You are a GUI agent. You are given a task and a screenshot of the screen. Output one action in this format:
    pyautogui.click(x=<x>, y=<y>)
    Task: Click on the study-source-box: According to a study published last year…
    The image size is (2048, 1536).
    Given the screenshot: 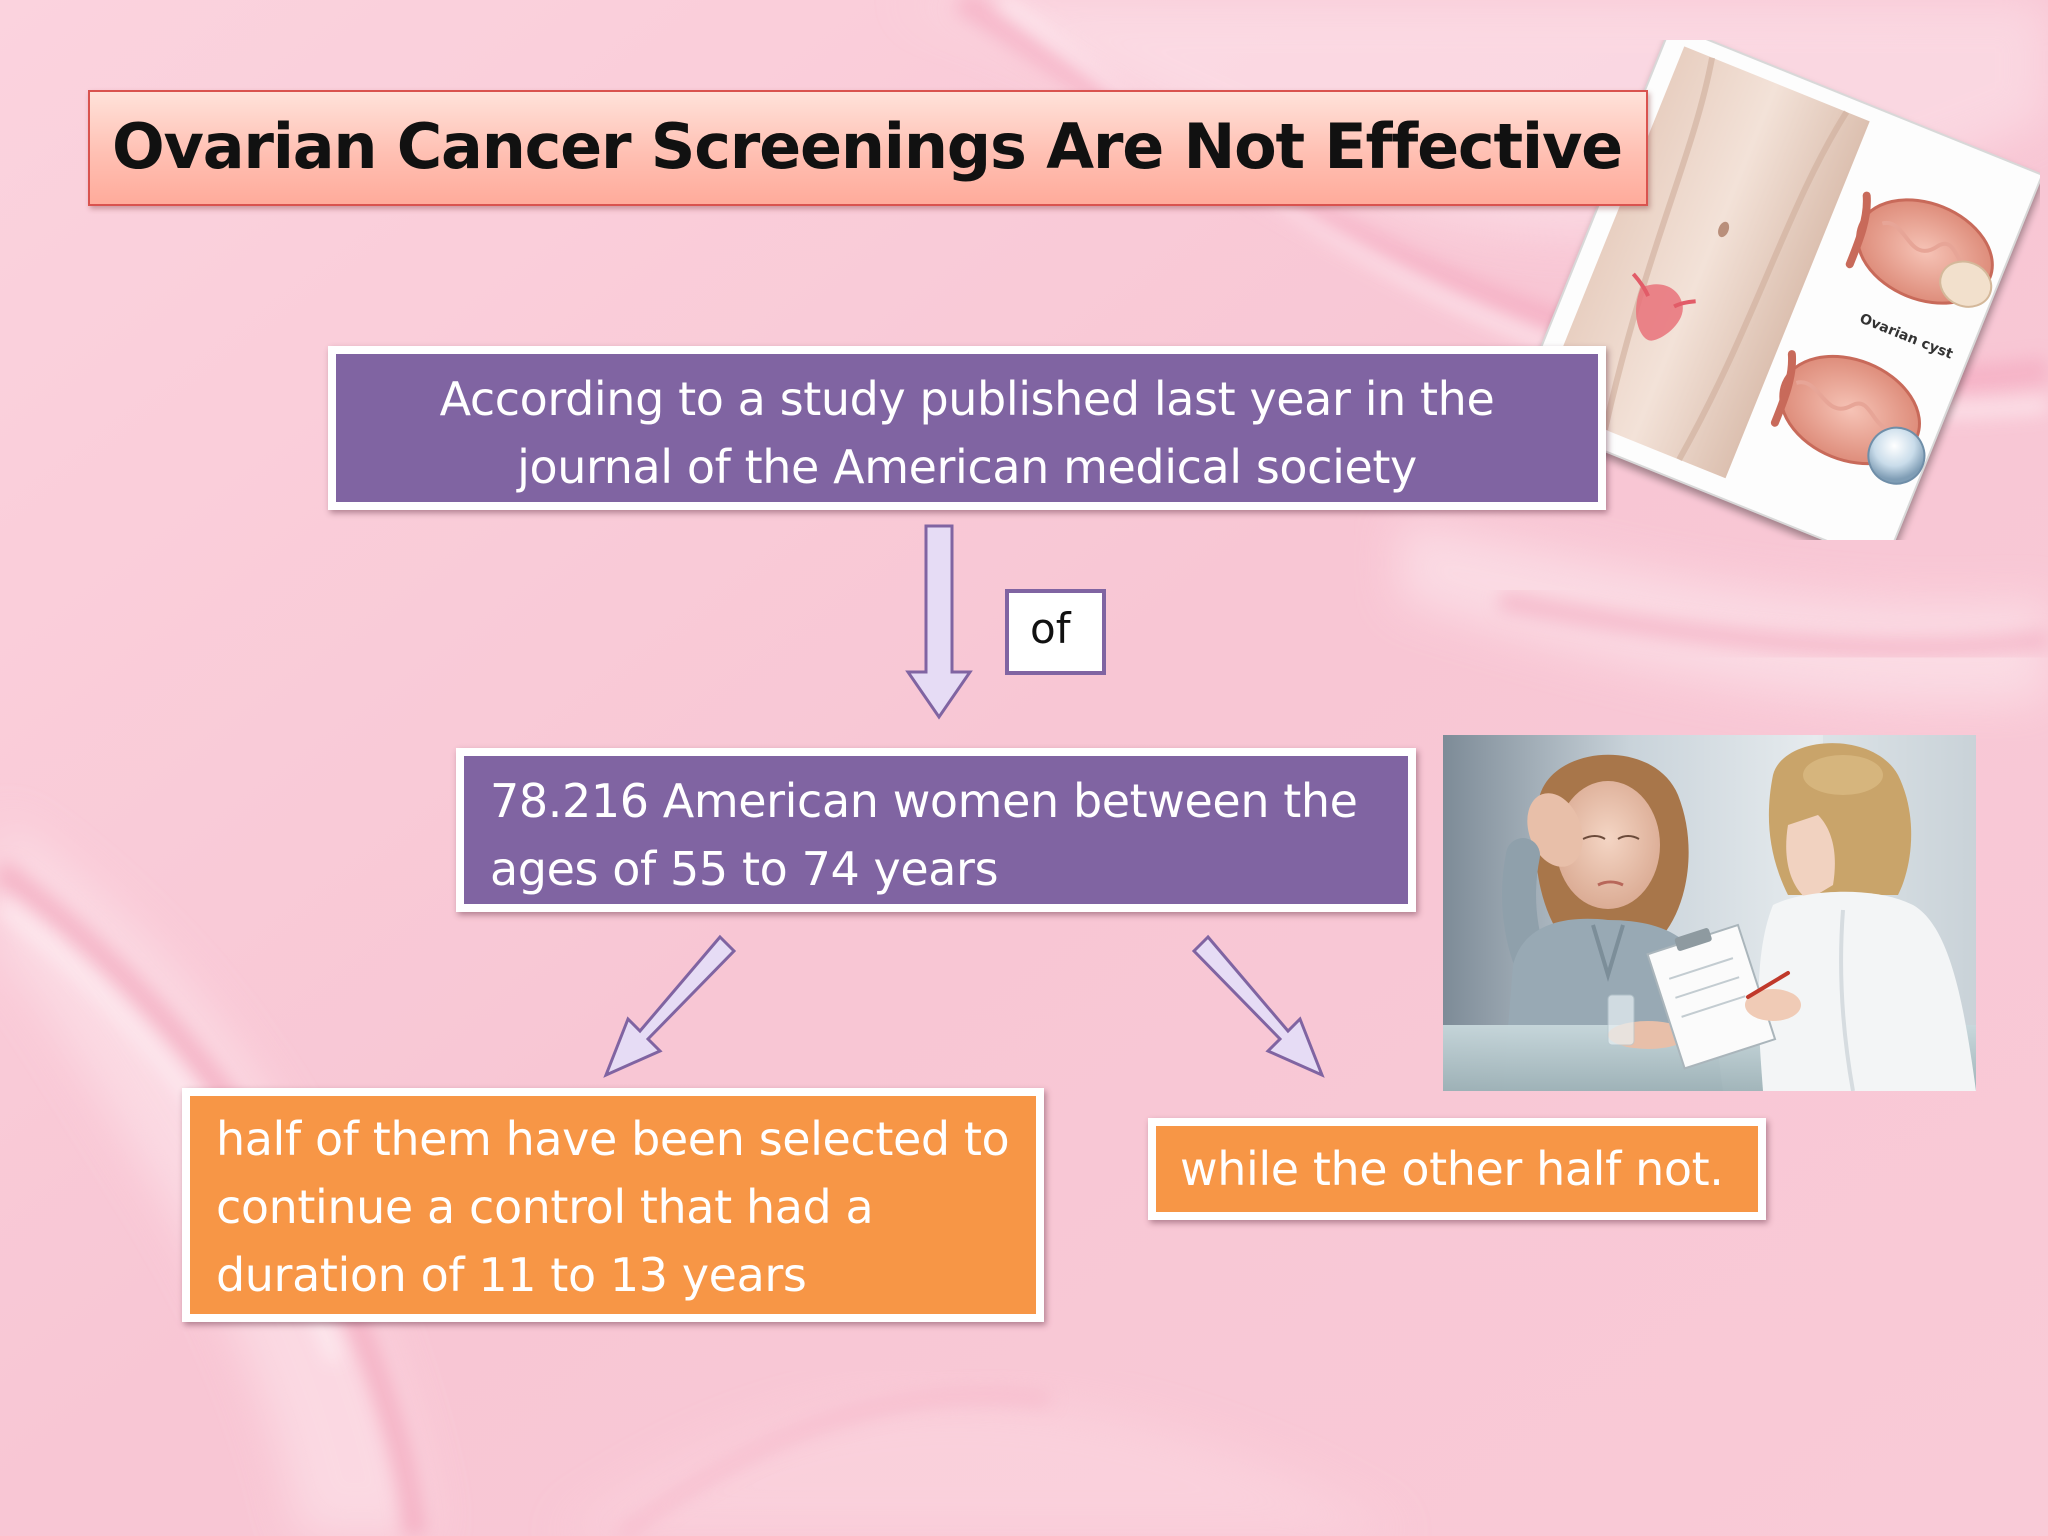 What is the action you would take?
    pyautogui.click(x=967, y=428)
    